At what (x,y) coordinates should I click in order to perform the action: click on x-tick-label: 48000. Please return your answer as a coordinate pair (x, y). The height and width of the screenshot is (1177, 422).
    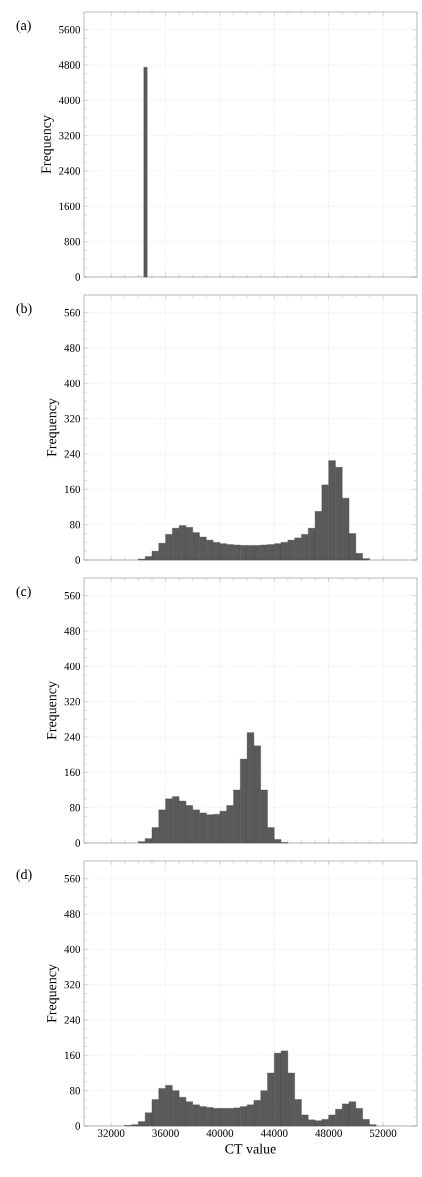
    Looking at the image, I should click on (328, 1133).